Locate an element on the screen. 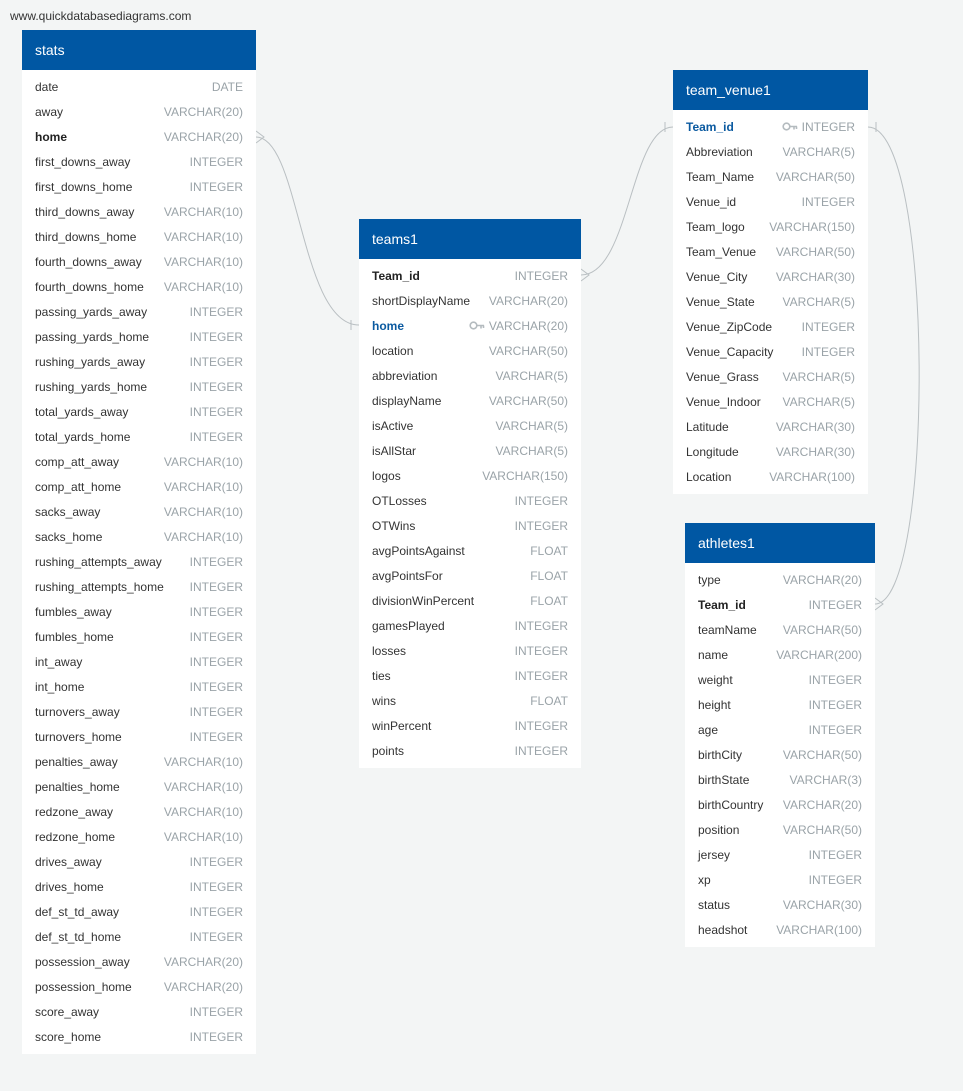  field-row: int_home INTEGER is located at coordinates (139, 686).